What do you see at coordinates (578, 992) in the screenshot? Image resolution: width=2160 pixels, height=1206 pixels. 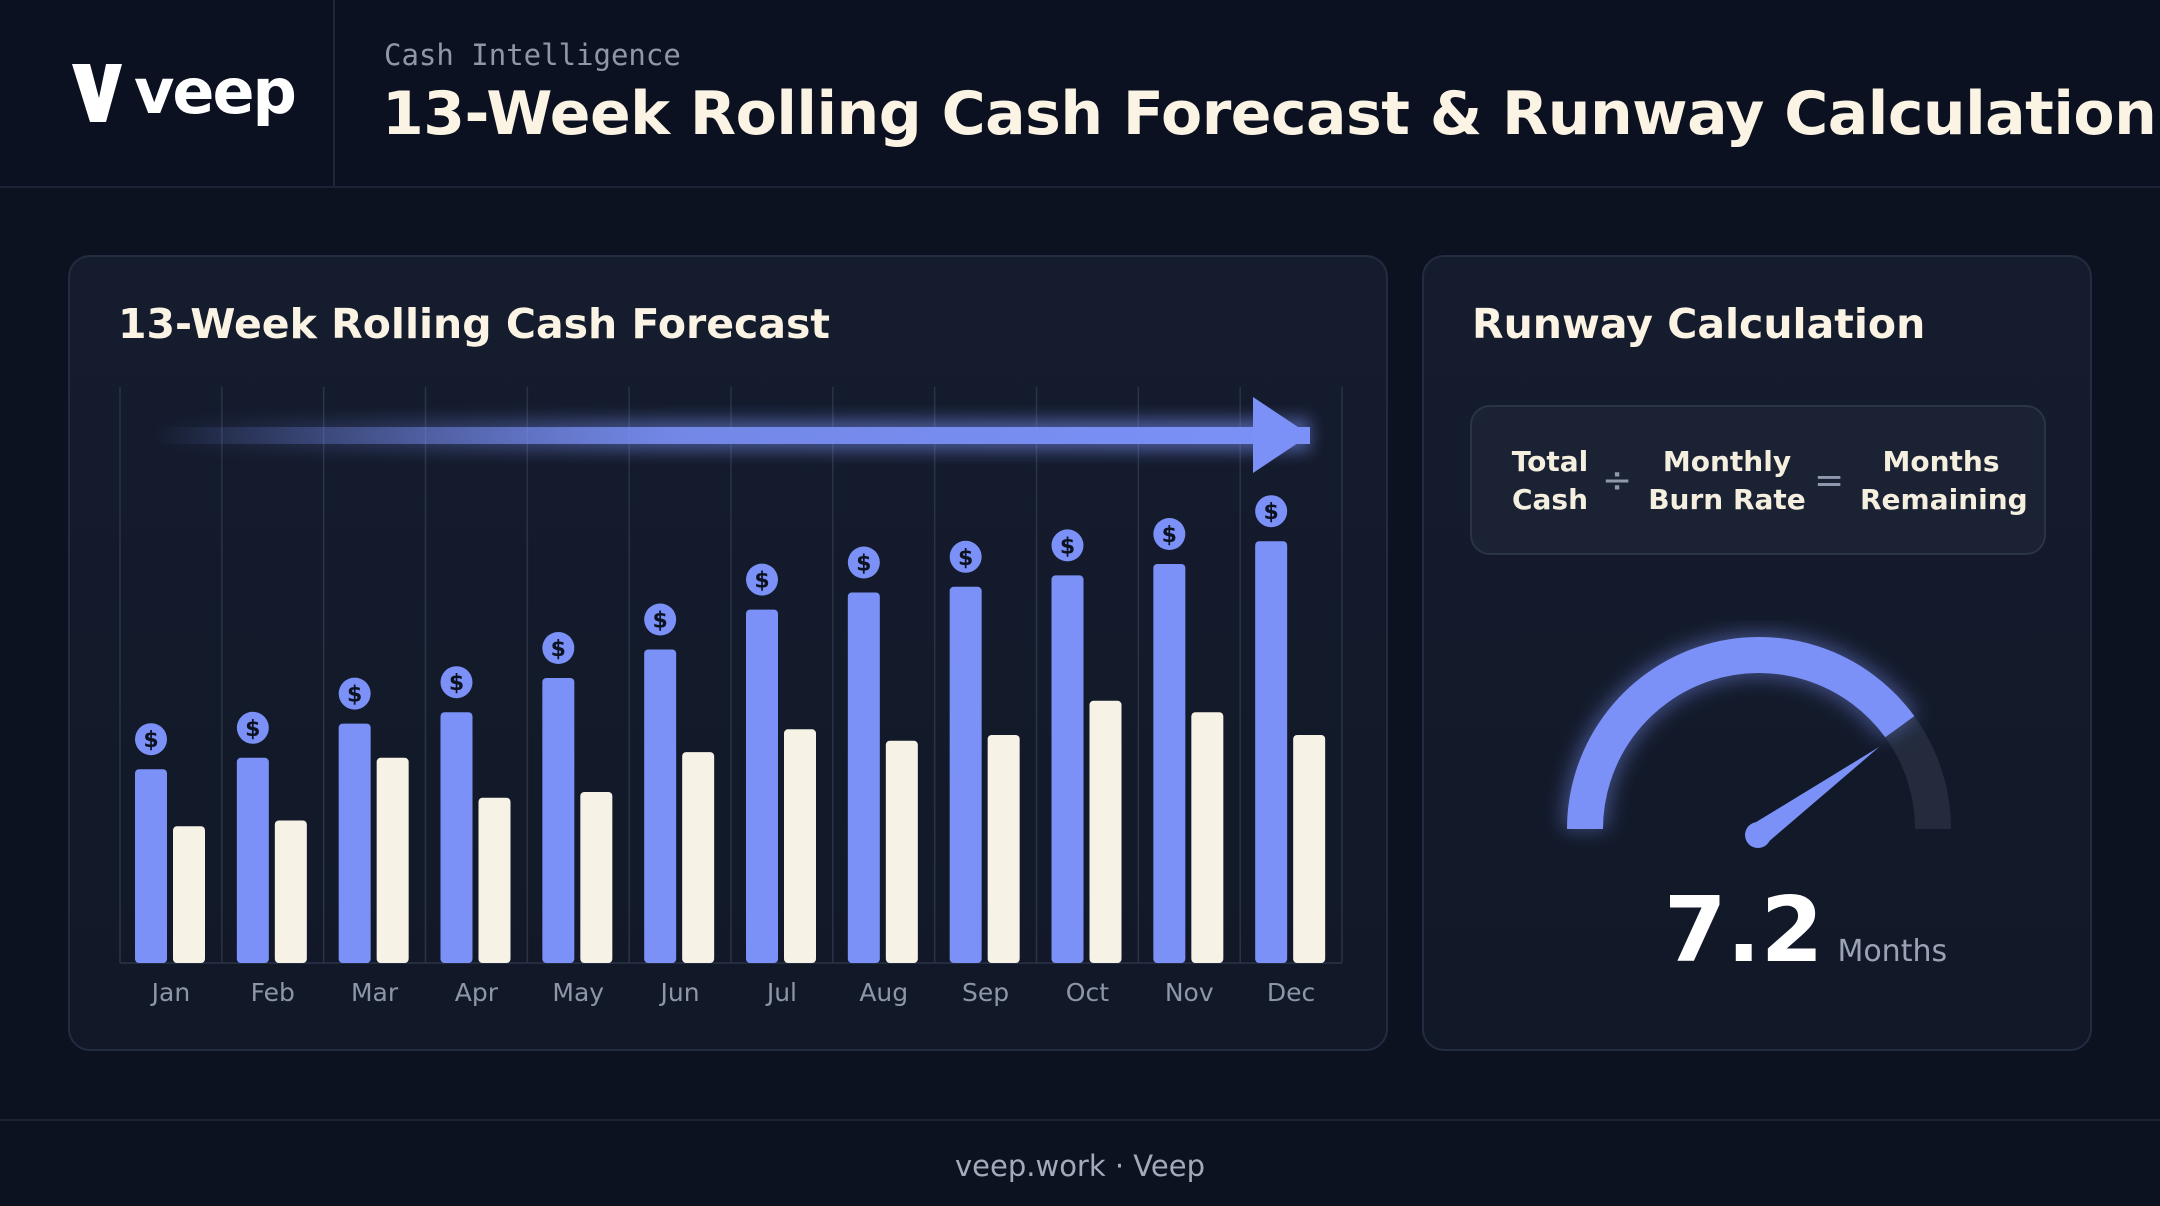 I see `x-tick-label: May` at bounding box center [578, 992].